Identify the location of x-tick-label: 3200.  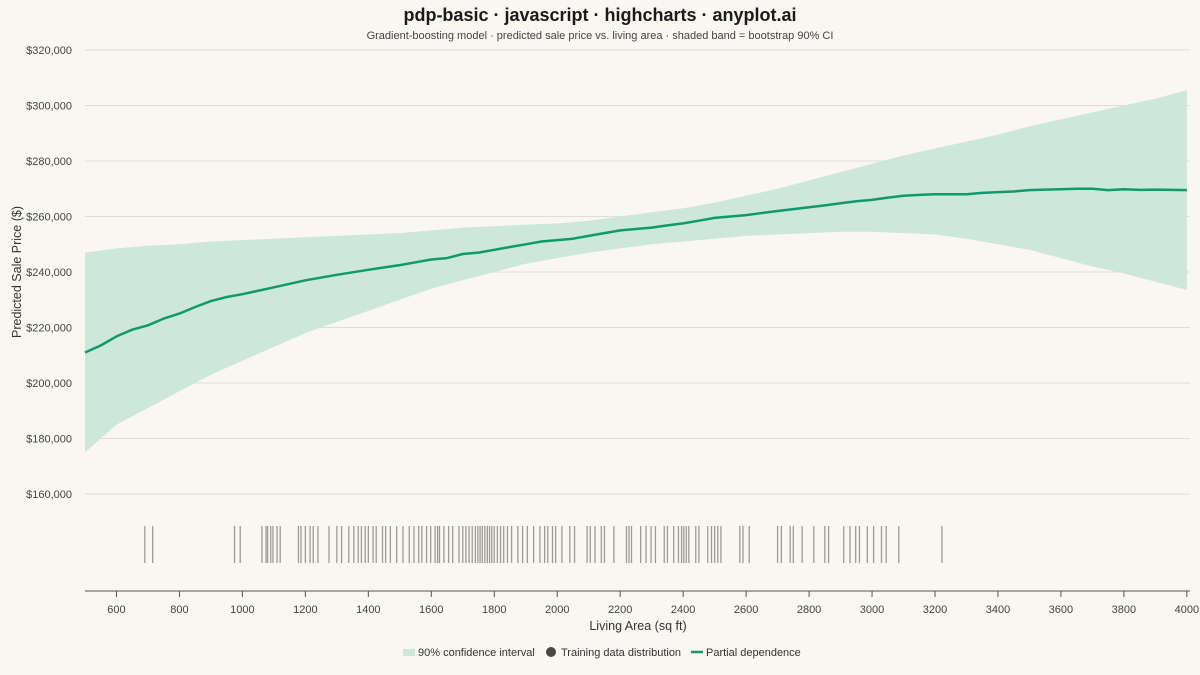
(935, 610).